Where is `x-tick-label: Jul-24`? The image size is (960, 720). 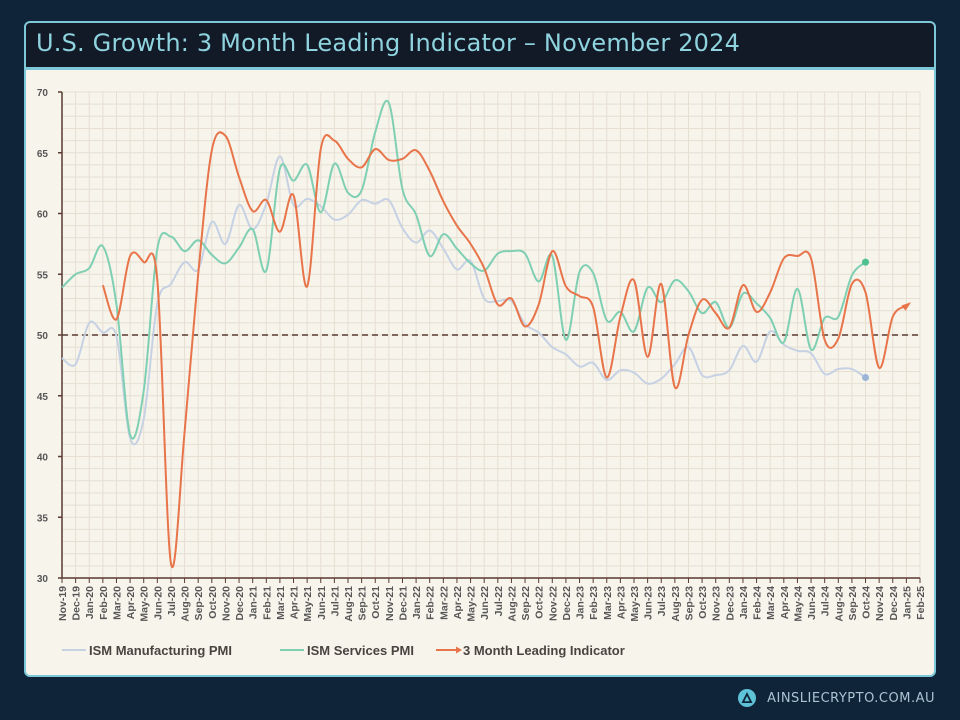
x-tick-label: Jul-24 is located at coordinates (826, 601).